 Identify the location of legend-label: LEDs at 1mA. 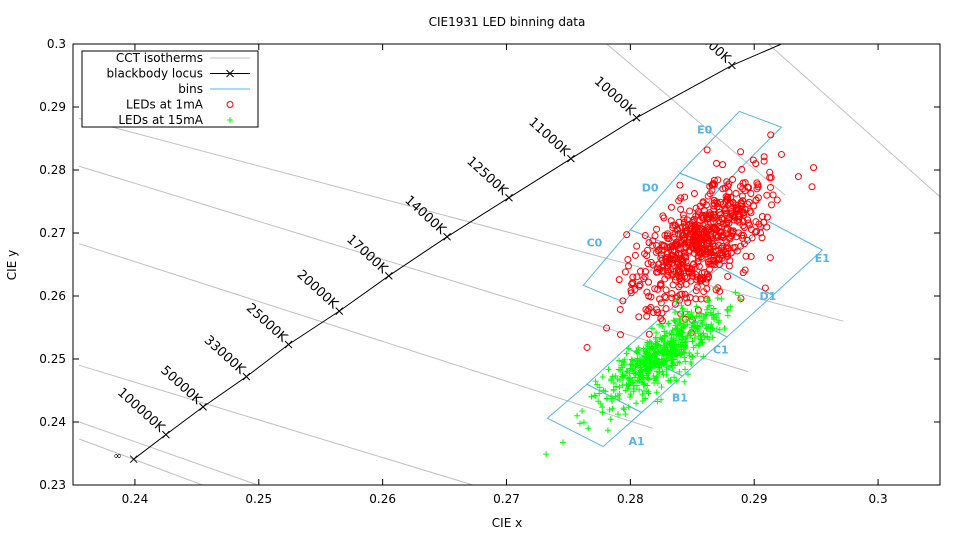
(165, 105).